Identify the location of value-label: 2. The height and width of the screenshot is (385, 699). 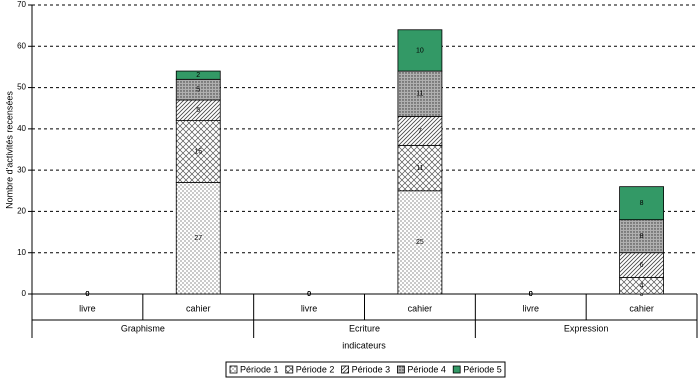
(198, 75).